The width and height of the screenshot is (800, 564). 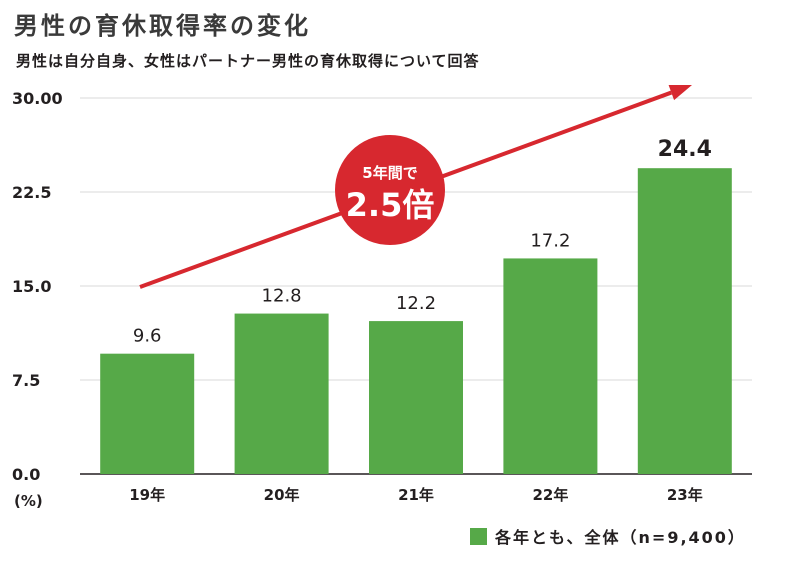 What do you see at coordinates (248, 61) in the screenshot?
I see `chart-subtitle: 男性は自分自身、女性はパートナー男性の育休取得について回答` at bounding box center [248, 61].